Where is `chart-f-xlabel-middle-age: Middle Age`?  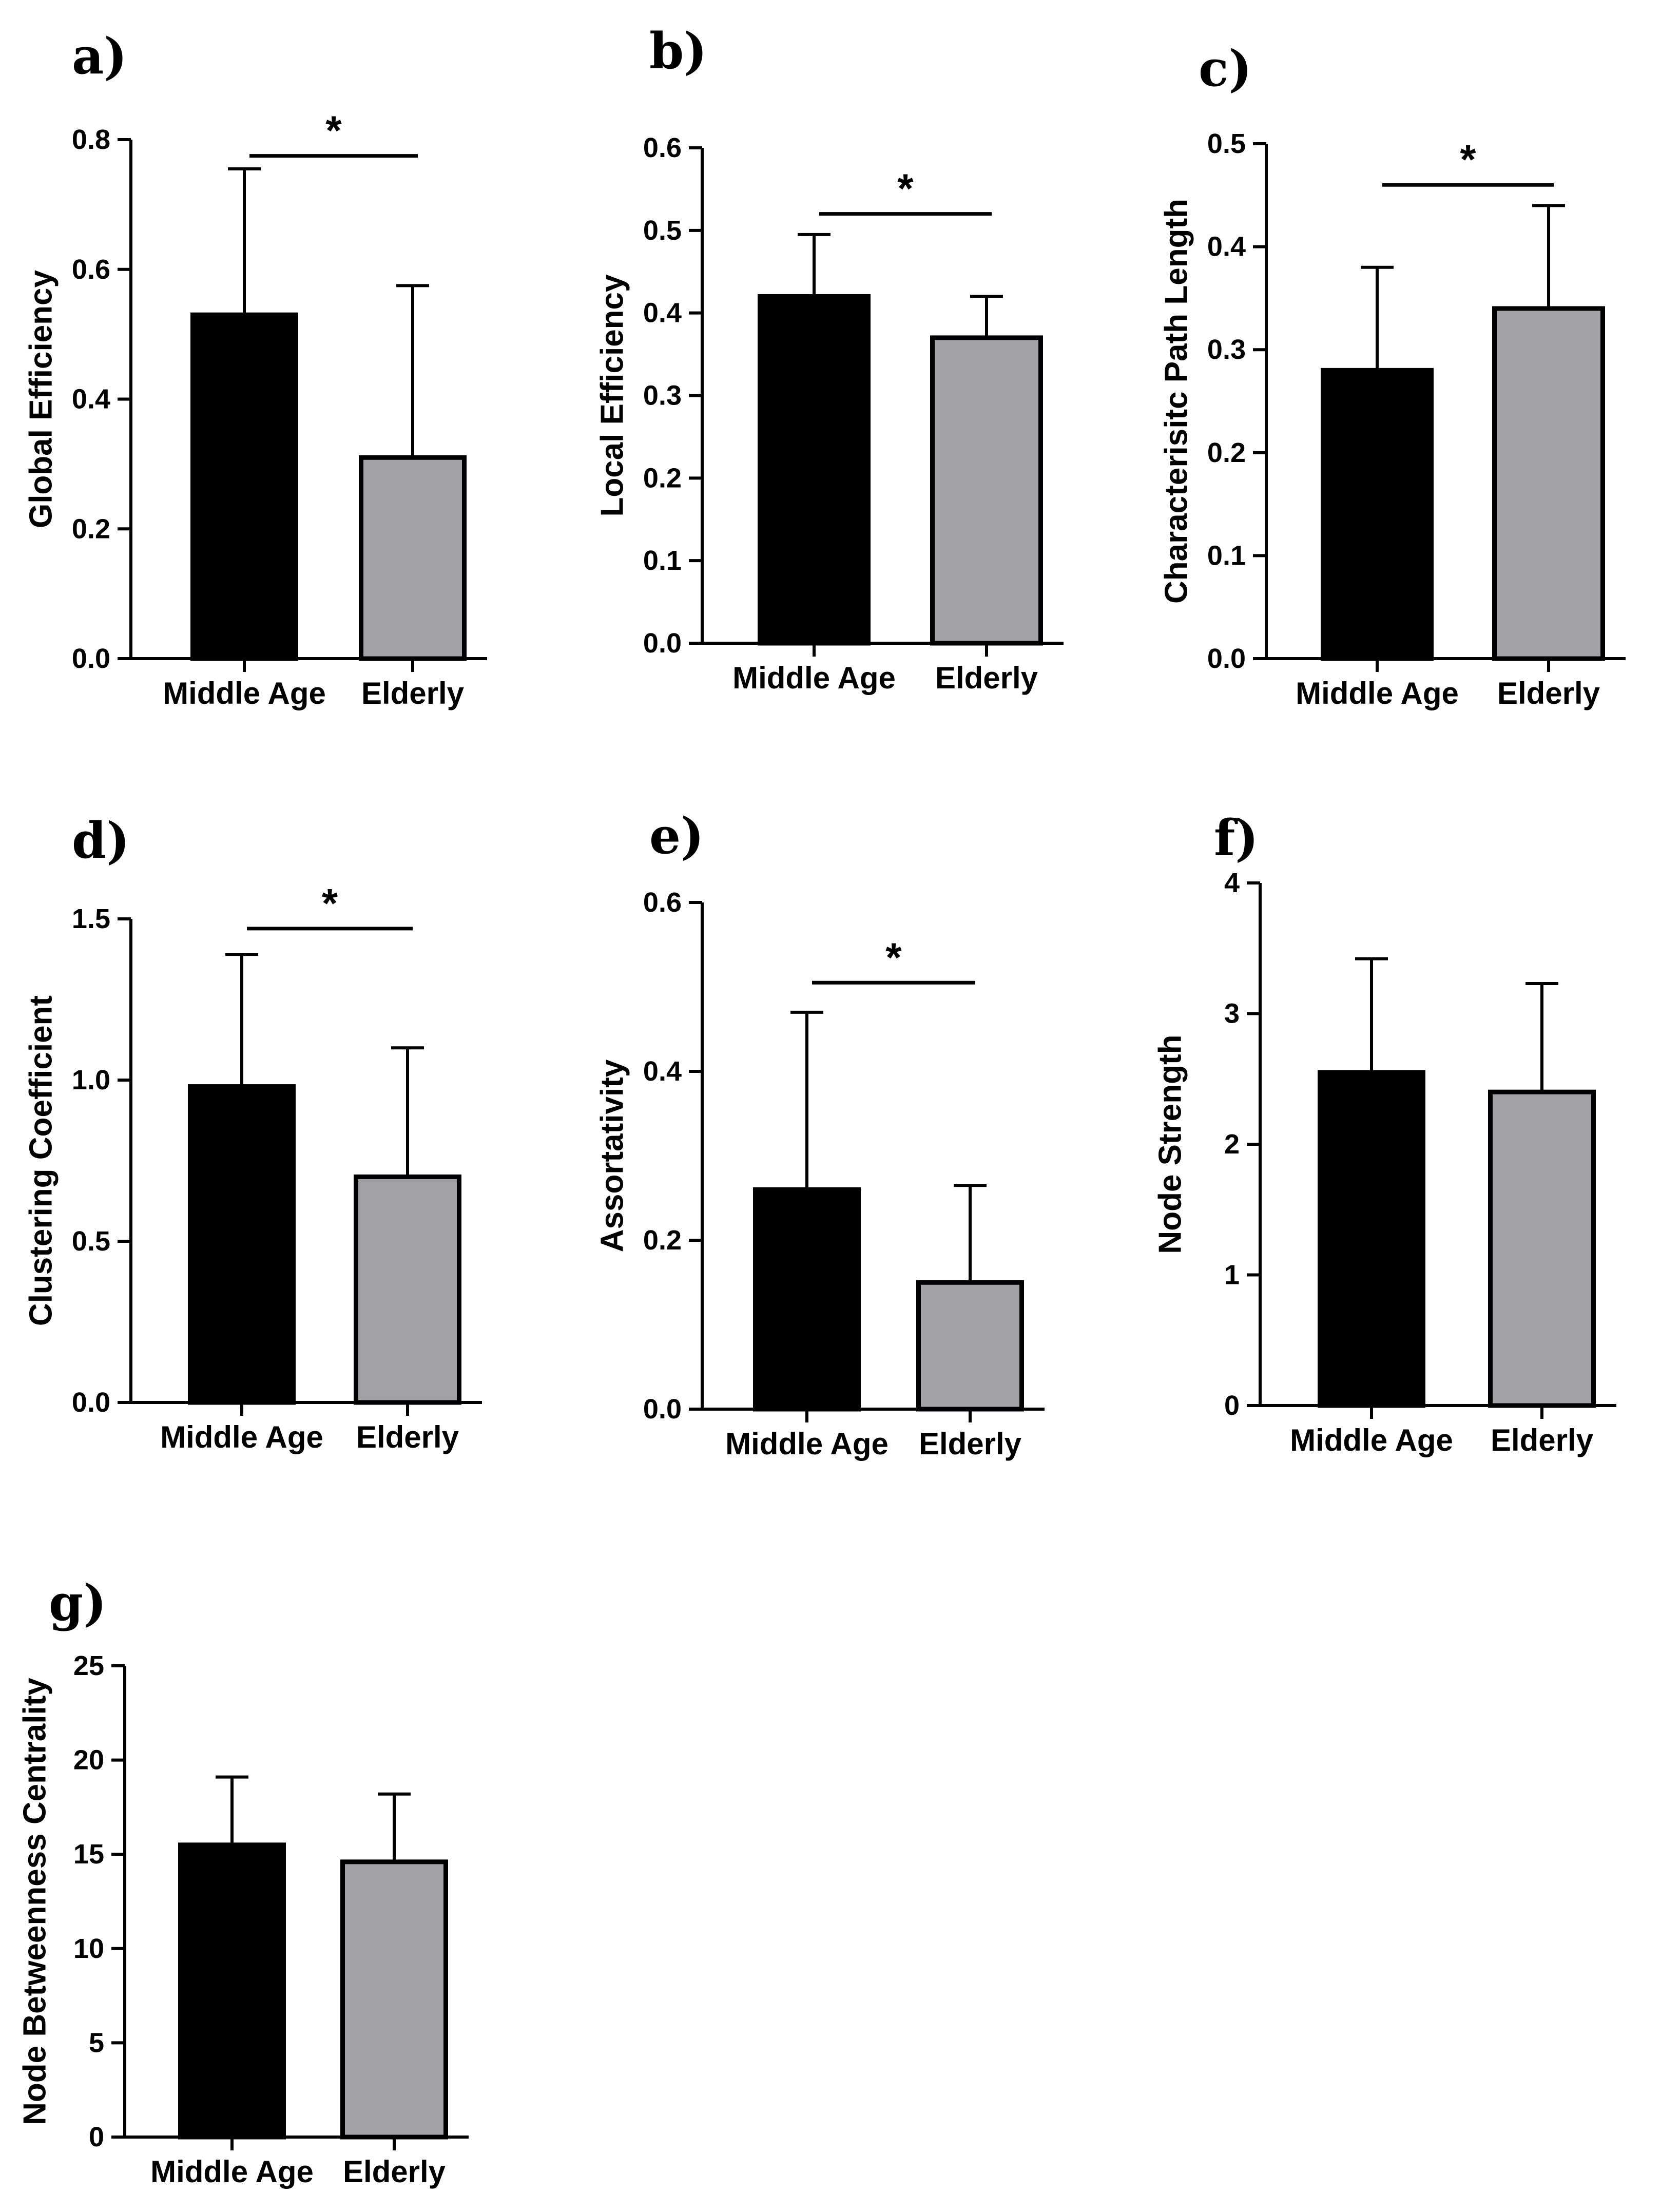 chart-f-xlabel-middle-age: Middle Age is located at coordinates (1371, 1440).